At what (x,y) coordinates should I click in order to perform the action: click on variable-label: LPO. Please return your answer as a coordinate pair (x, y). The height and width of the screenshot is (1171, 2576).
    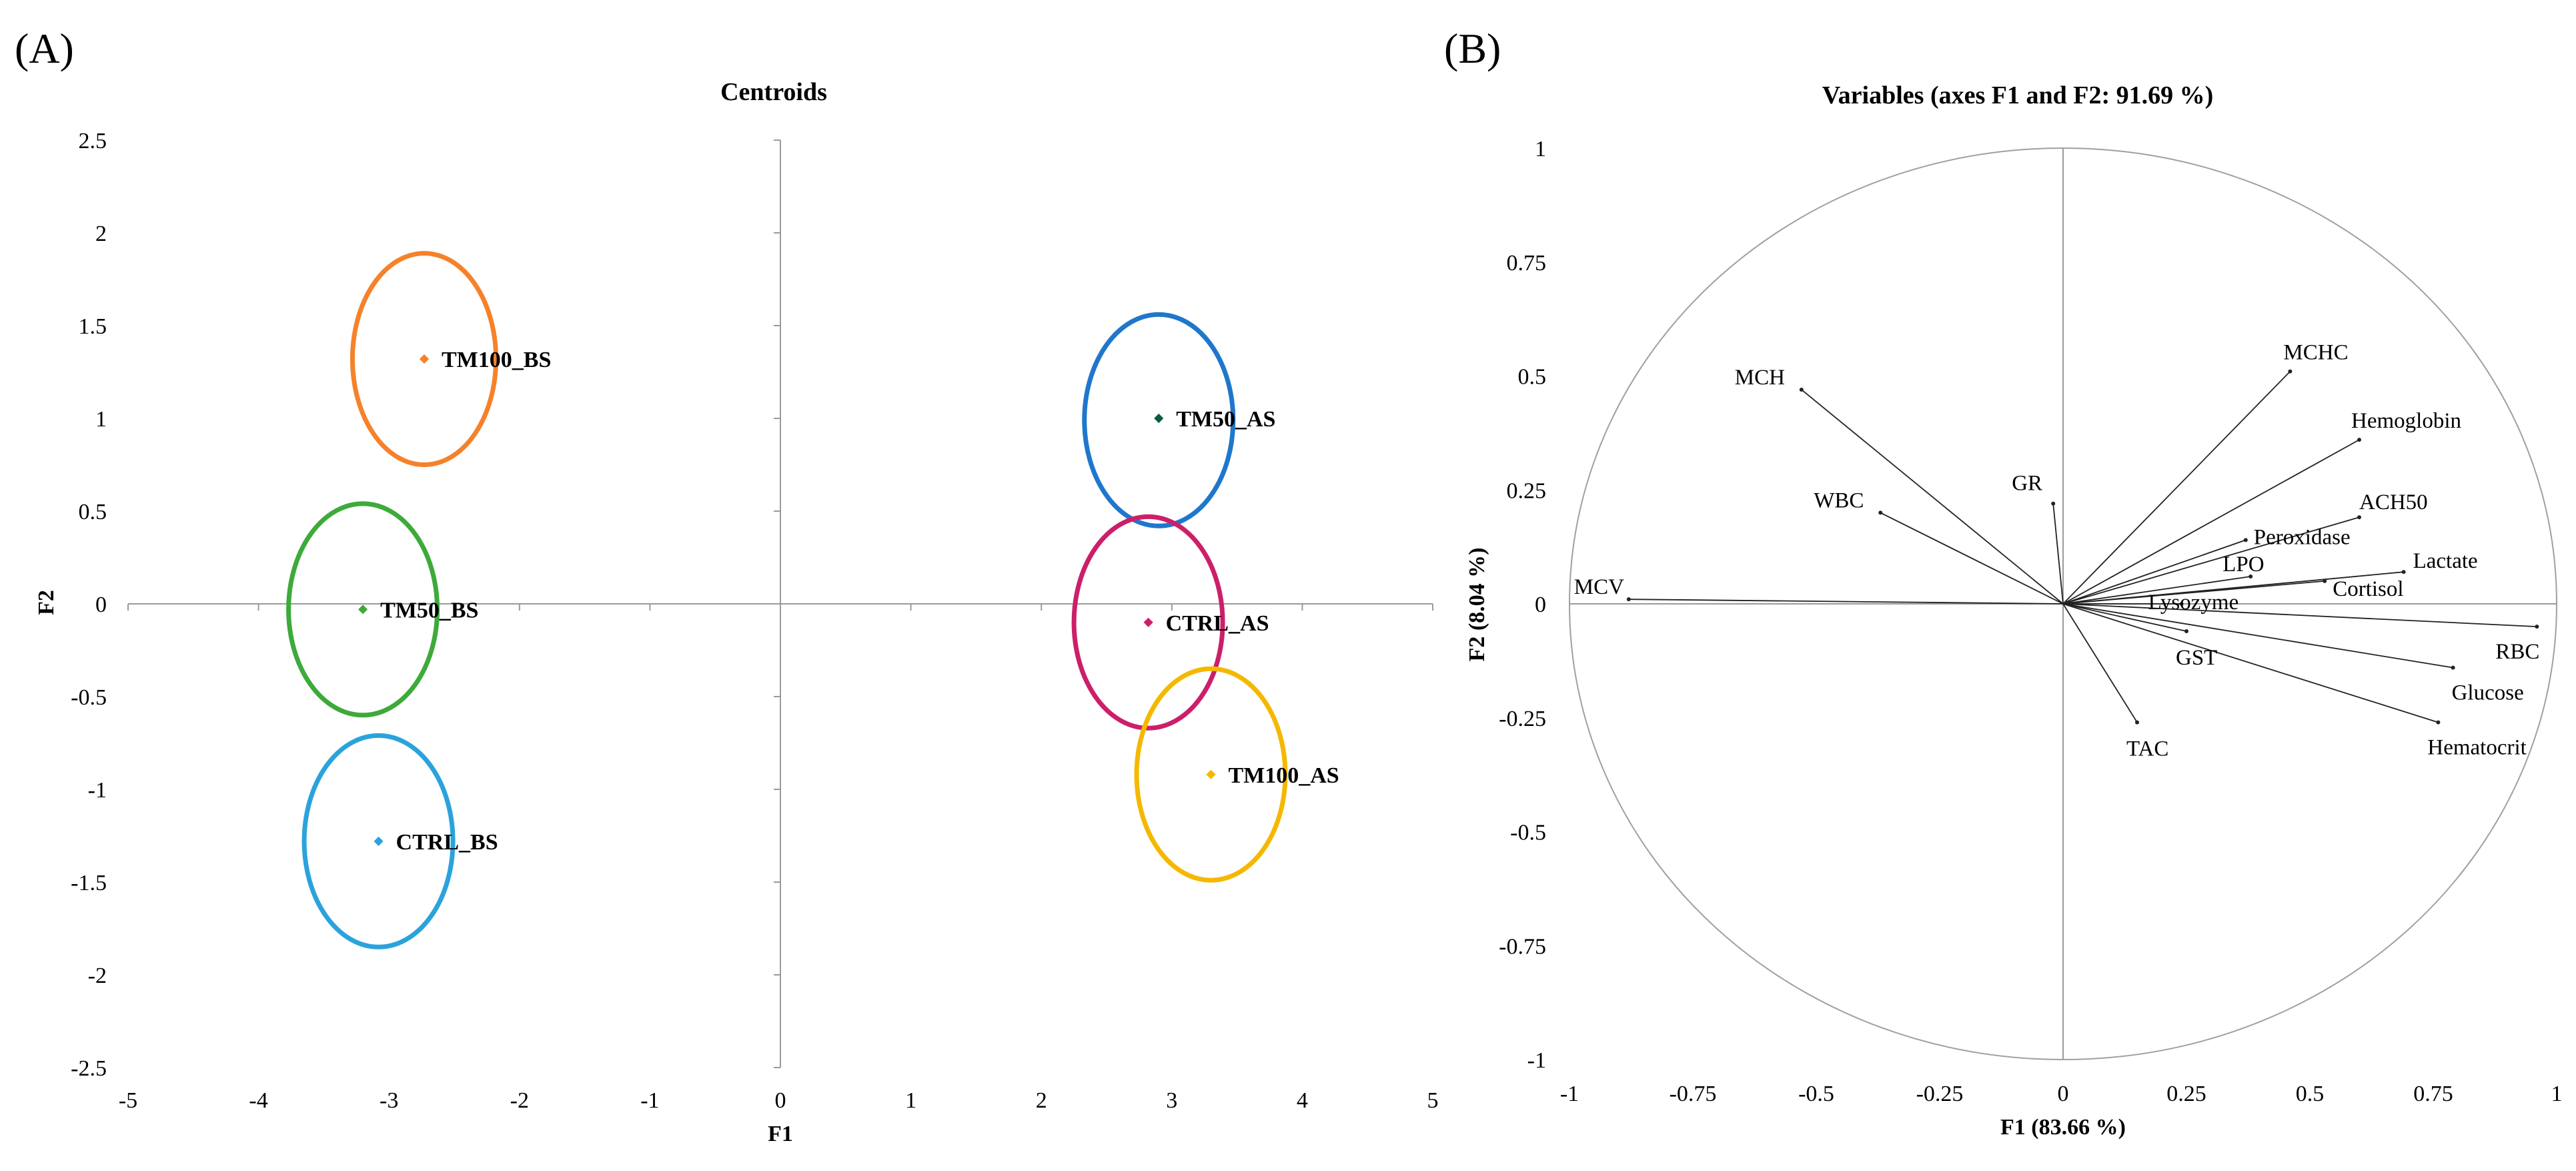
    Looking at the image, I should click on (2243, 564).